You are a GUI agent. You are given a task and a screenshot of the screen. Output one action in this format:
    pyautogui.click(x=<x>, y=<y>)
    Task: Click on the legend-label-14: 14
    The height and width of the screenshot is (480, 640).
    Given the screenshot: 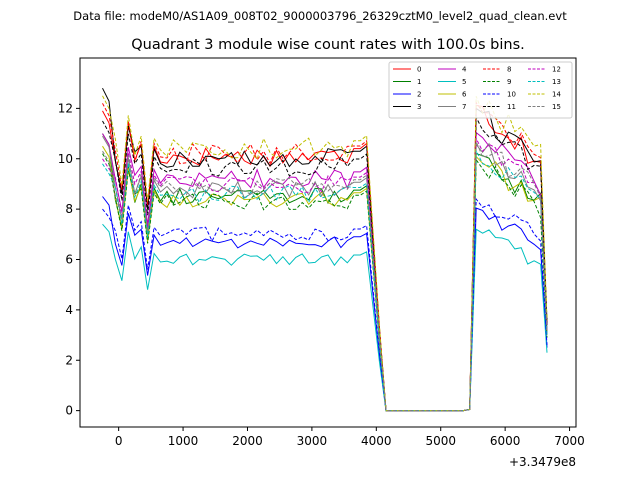 What is the action you would take?
    pyautogui.click(x=556, y=95)
    